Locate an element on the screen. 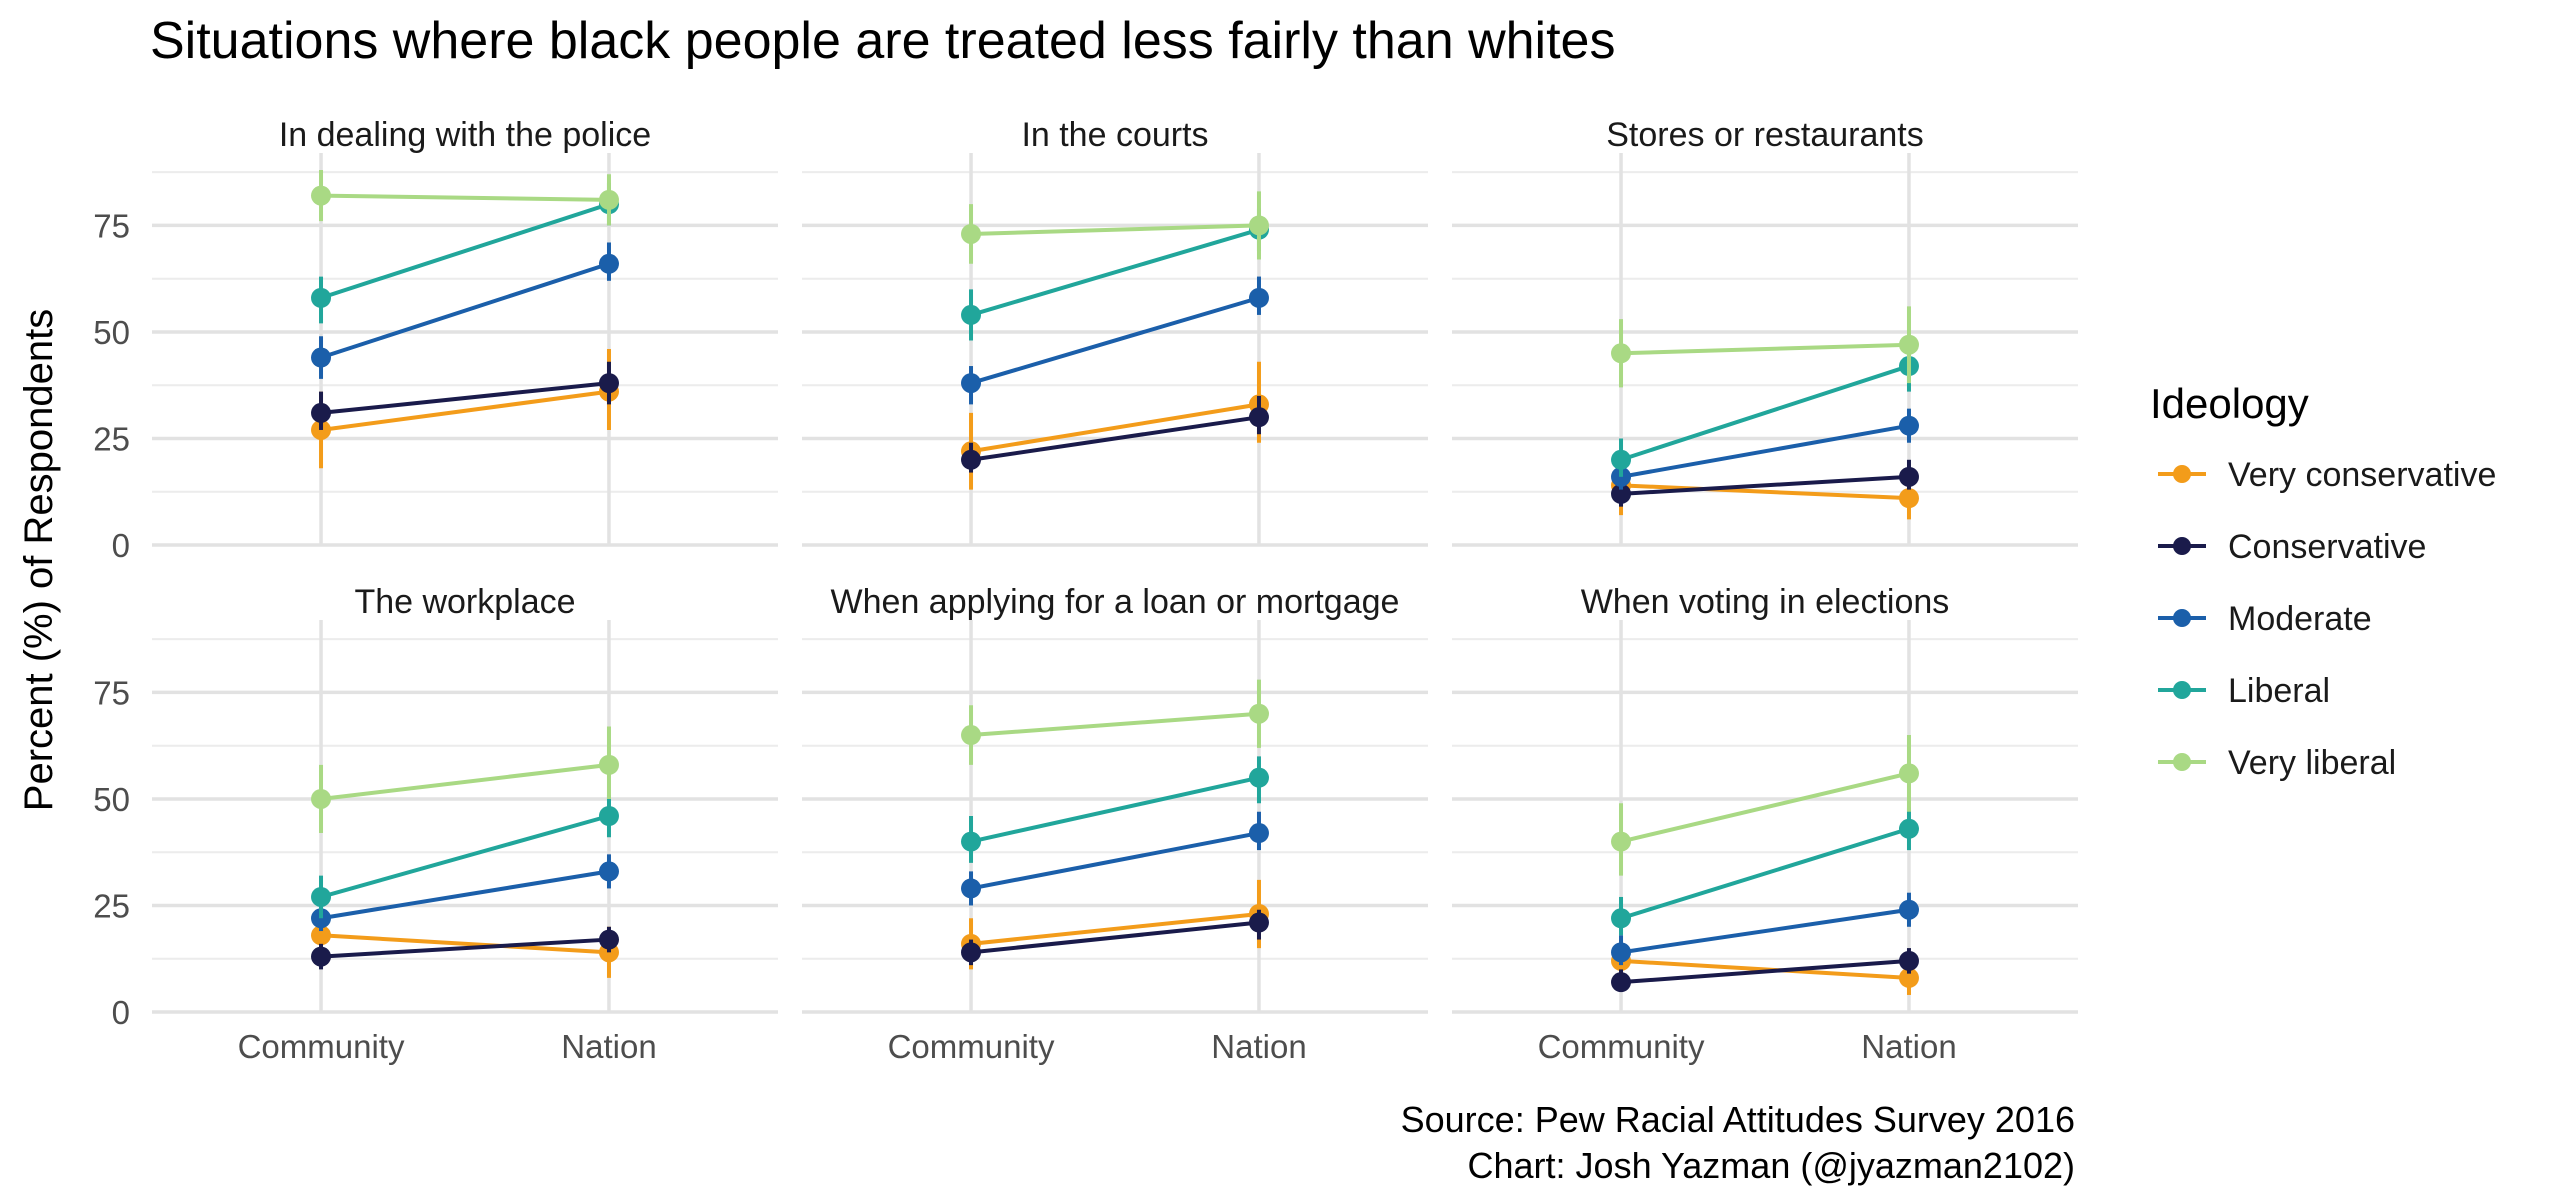 Image resolution: width=2550 pixels, height=1200 pixels. panel: When voting in elections Community Nation is located at coordinates (1765, 824).